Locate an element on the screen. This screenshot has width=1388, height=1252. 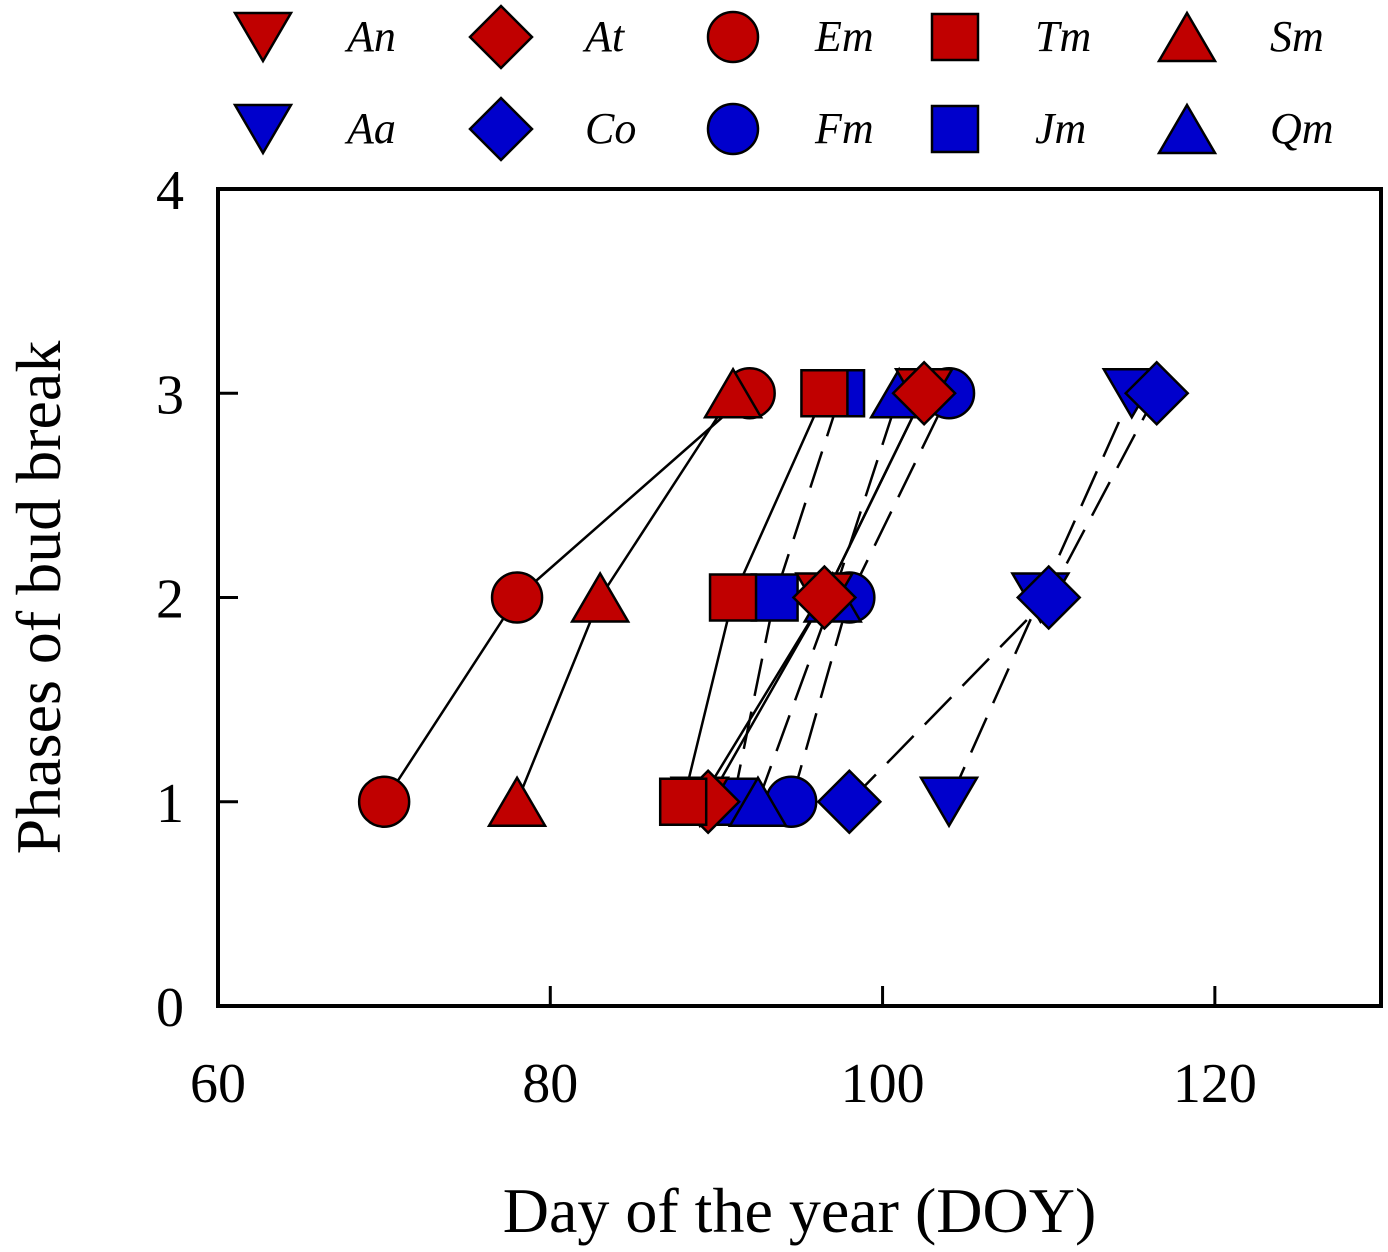
legend-label-At: At is located at coordinates (604, 36).